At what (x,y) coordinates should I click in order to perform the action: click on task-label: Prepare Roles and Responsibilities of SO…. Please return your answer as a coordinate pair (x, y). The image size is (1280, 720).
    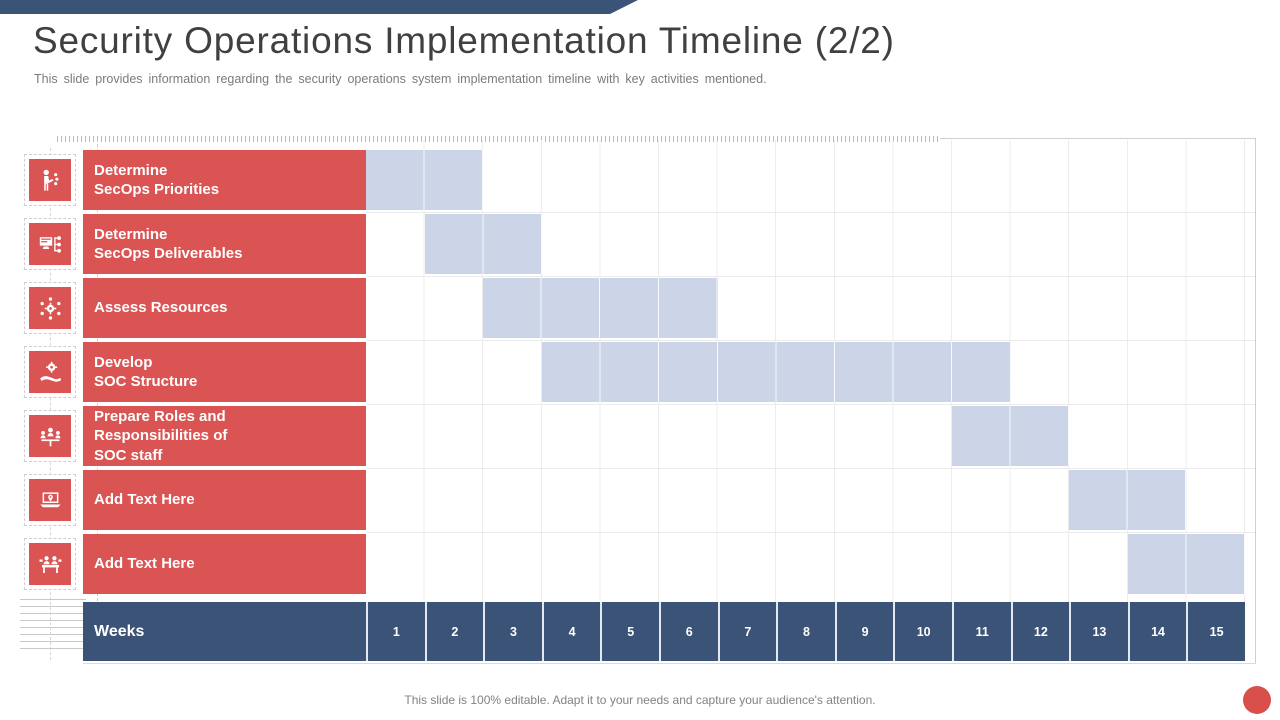
    Looking at the image, I should click on (224, 436).